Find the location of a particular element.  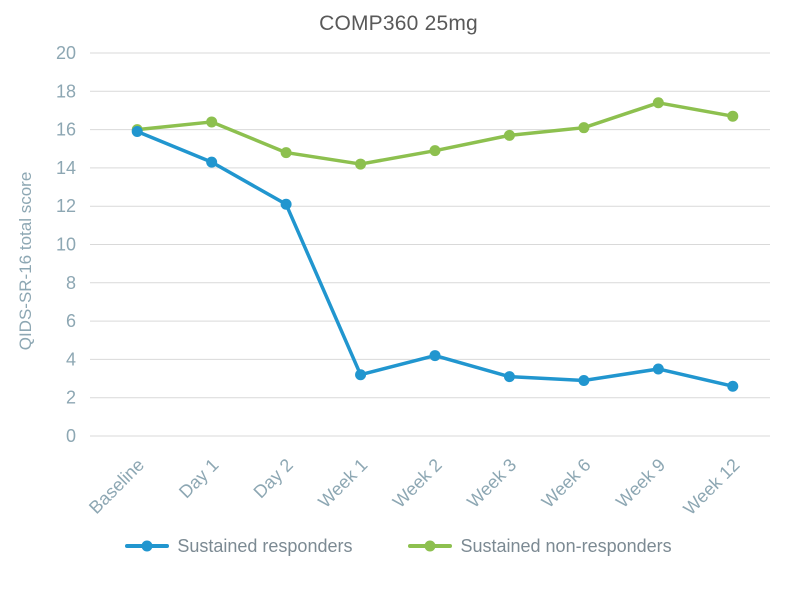

legend-label: Sustained non-responders is located at coordinates (566, 545).